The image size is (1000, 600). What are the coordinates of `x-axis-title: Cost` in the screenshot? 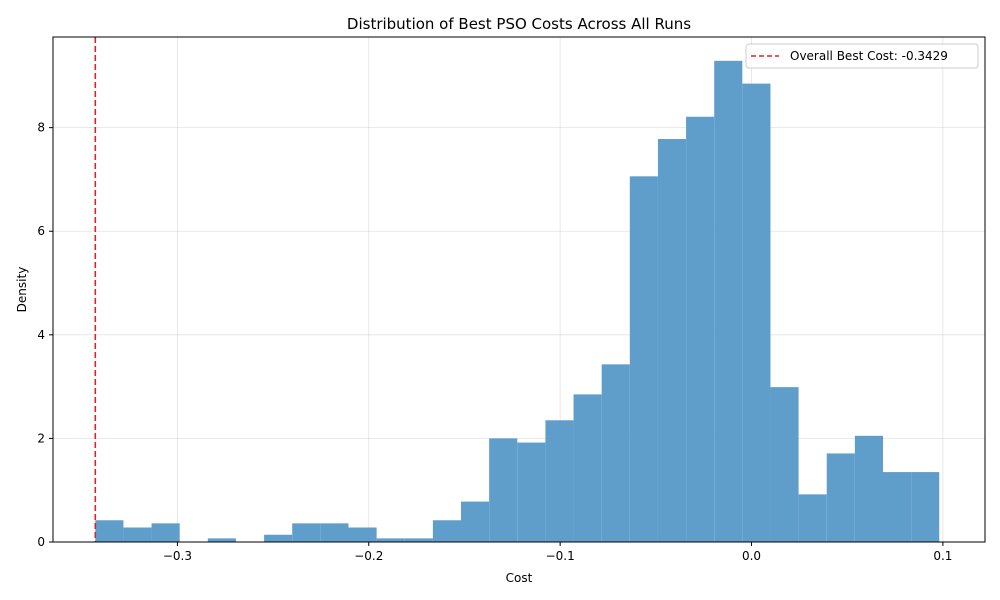 It's located at (519, 578).